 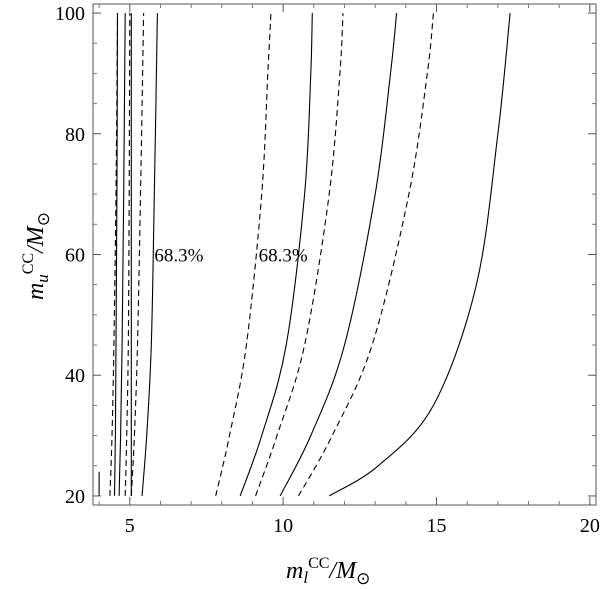 What do you see at coordinates (178, 256) in the screenshot?
I see `annotation-label-1: 68.3%` at bounding box center [178, 256].